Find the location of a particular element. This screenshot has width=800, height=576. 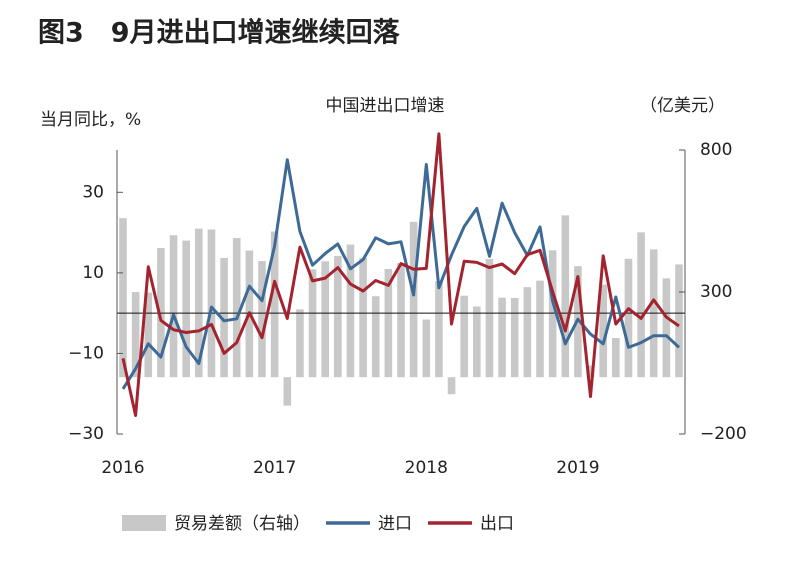

chart-title: 图3 9月进出口增速继续回落 is located at coordinates (219, 33).